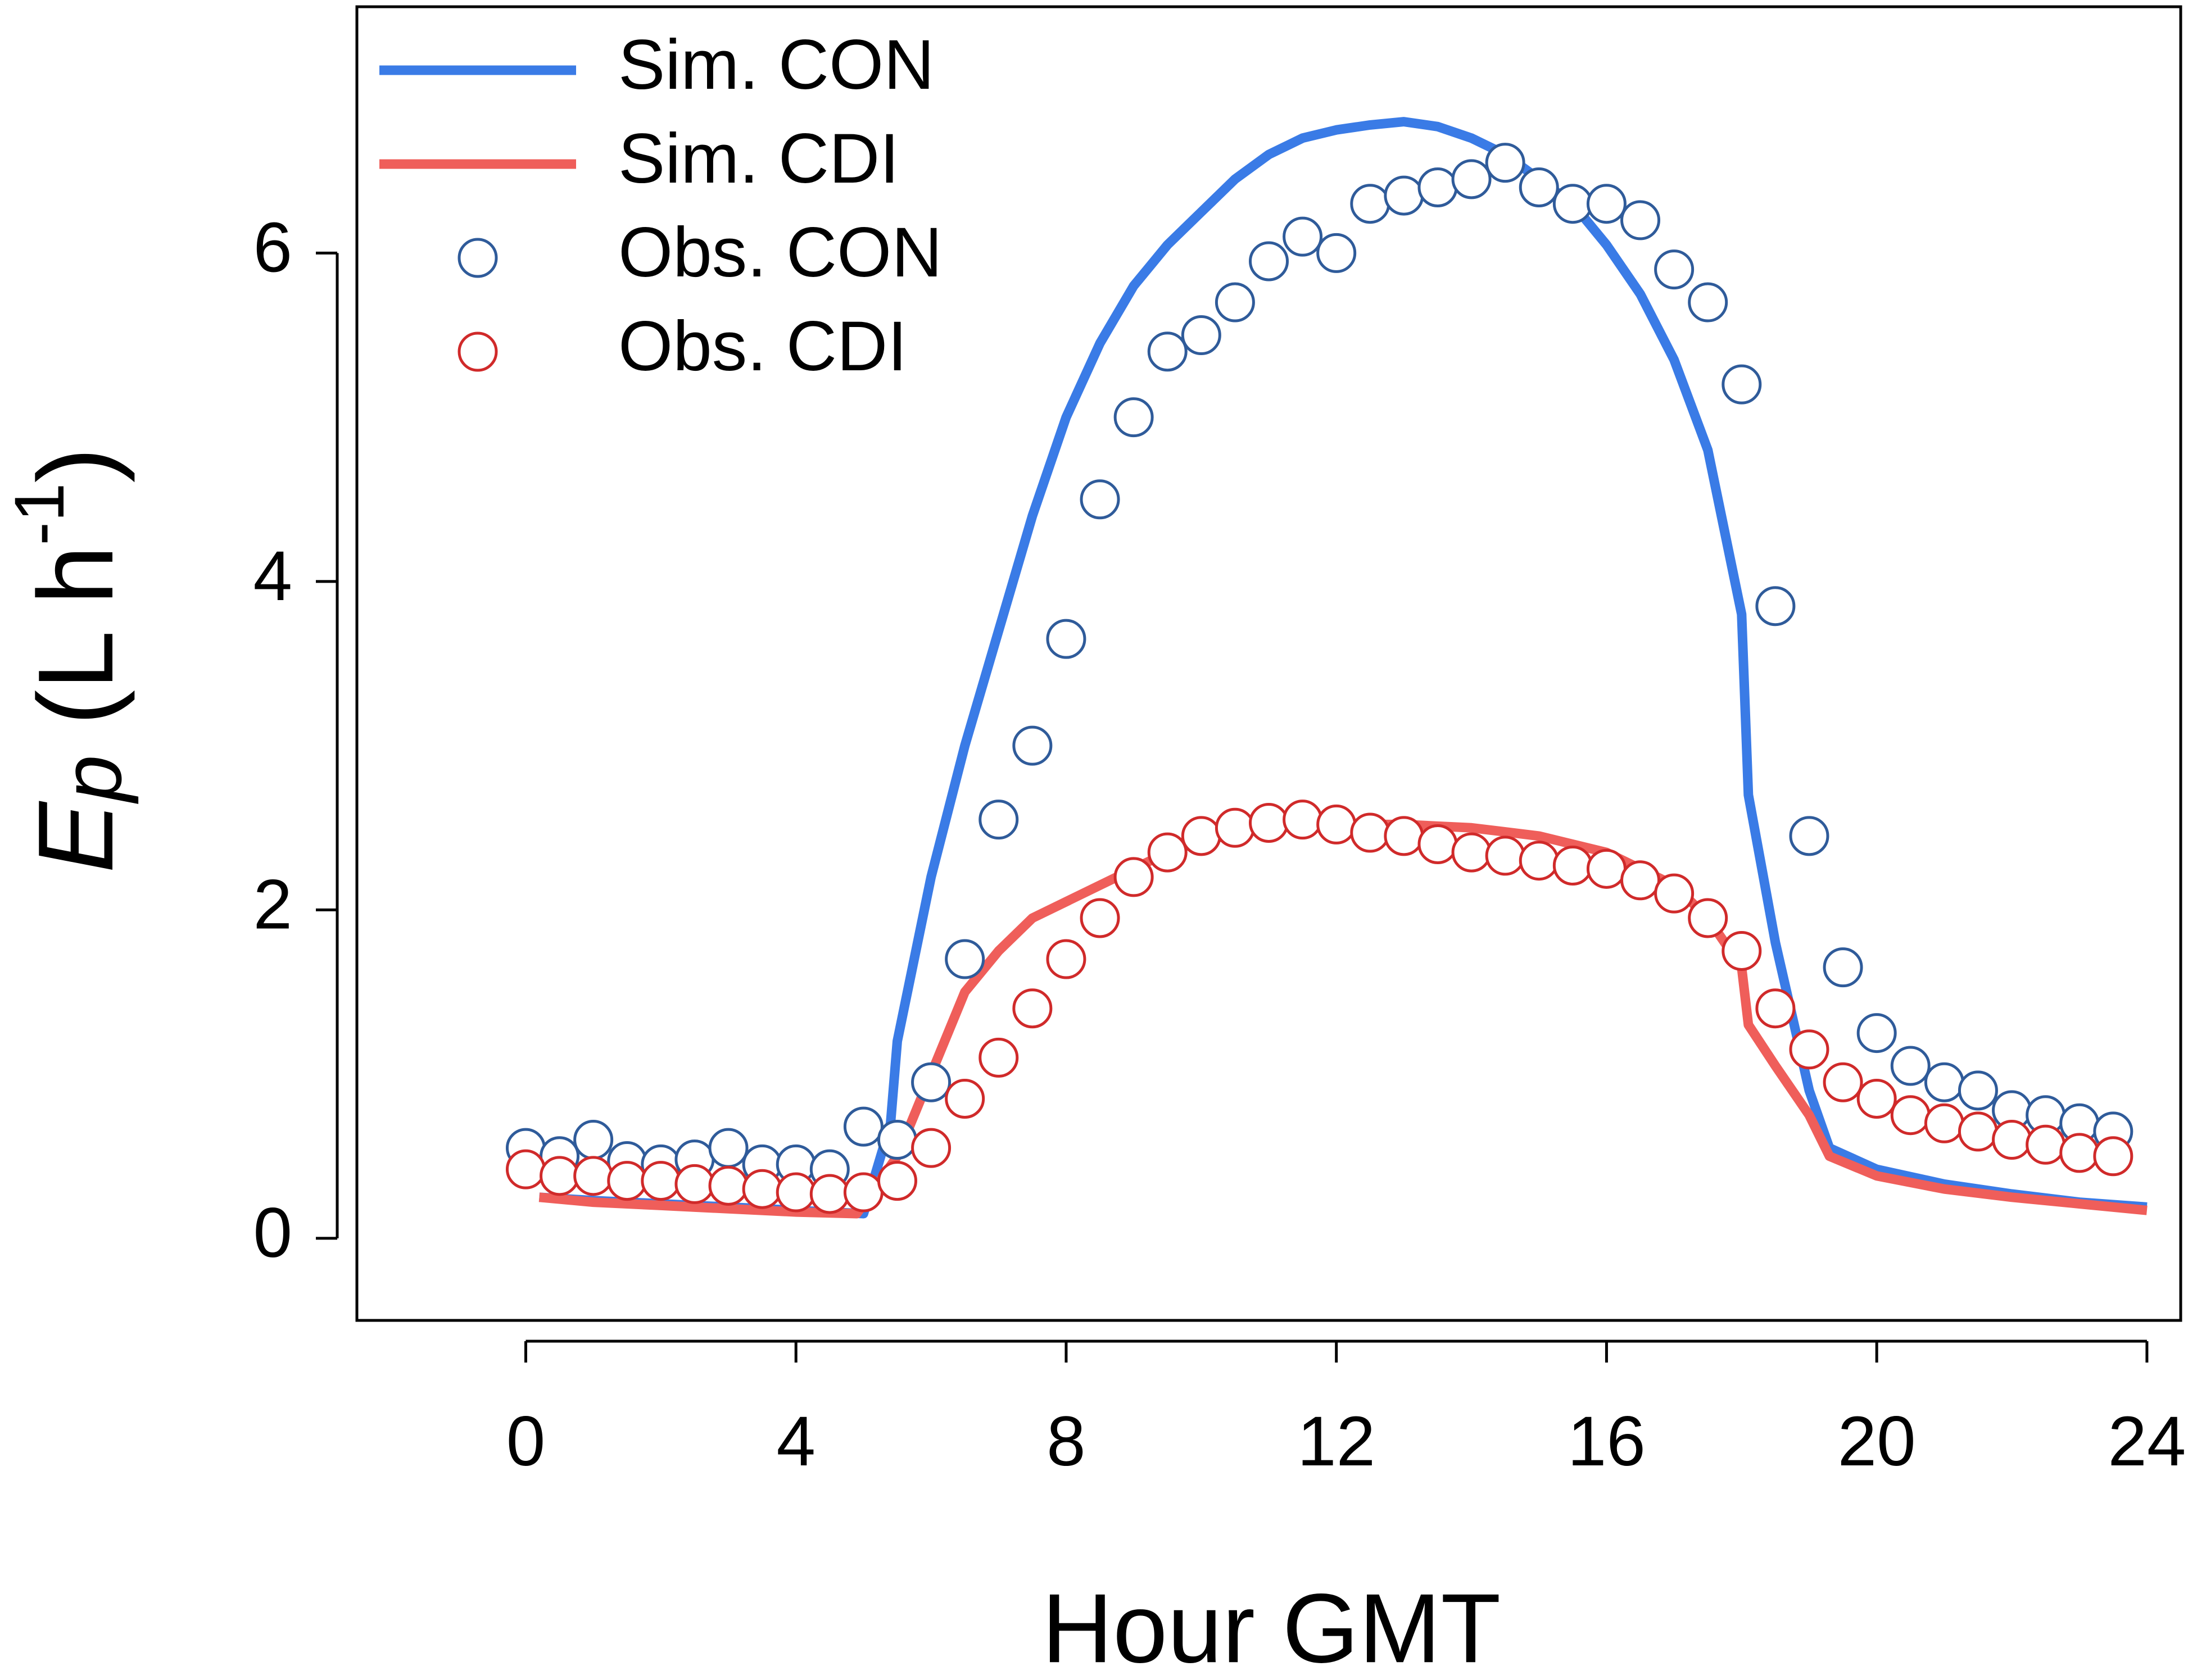 Image resolution: width=2197 pixels, height=1680 pixels. I want to click on legend-label: Obs. CDI, so click(762, 346).